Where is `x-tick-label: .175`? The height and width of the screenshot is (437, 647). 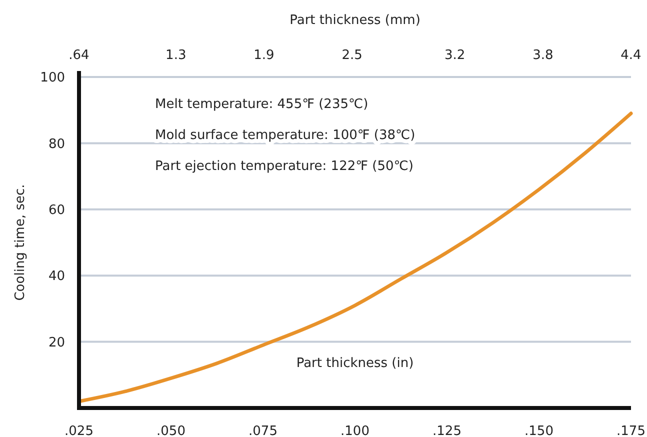 x-tick-label: .175 is located at coordinates (631, 430).